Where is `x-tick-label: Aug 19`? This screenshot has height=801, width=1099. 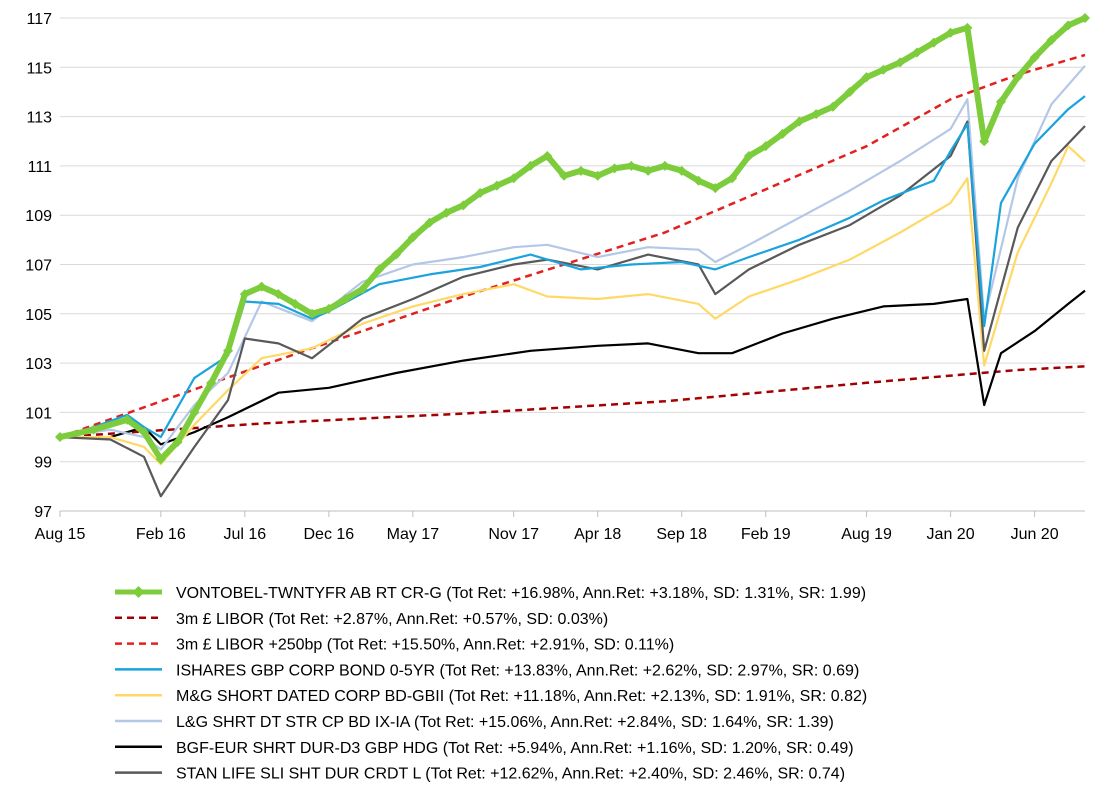 x-tick-label: Aug 19 is located at coordinates (866, 534).